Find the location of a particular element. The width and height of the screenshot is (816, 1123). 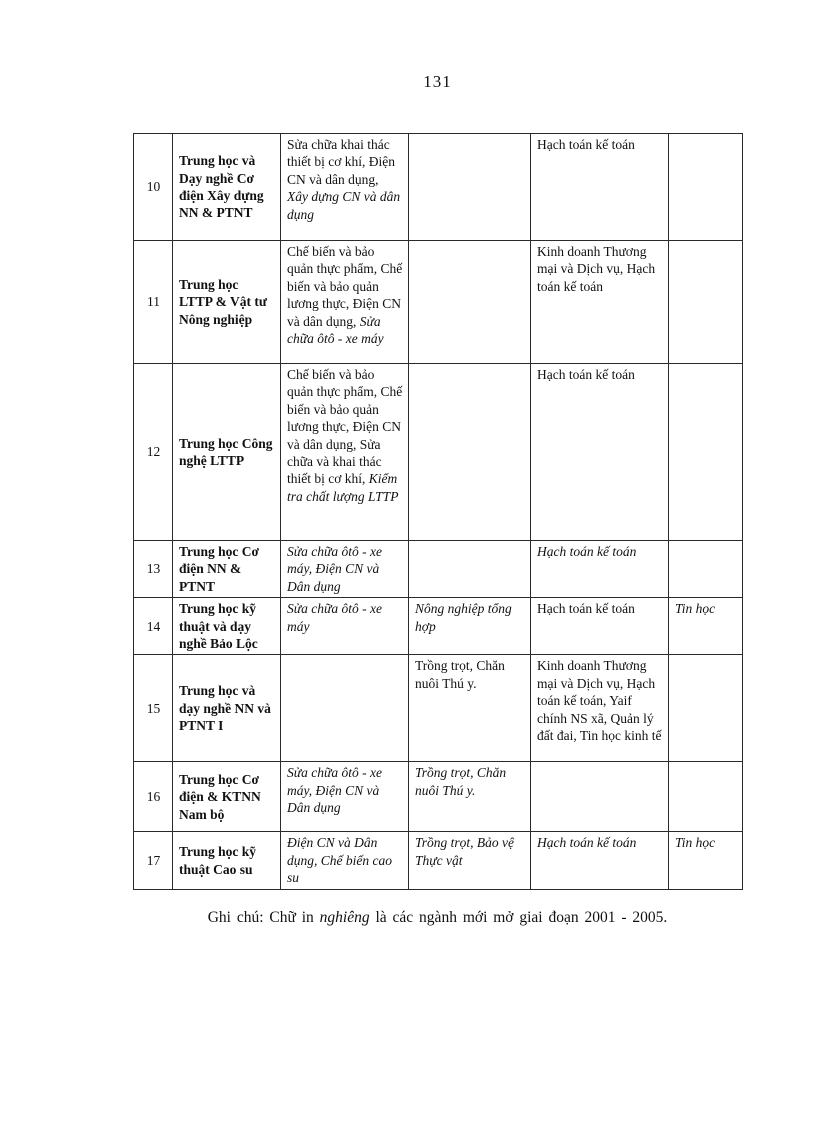

page-number: 131 is located at coordinates (437, 81).